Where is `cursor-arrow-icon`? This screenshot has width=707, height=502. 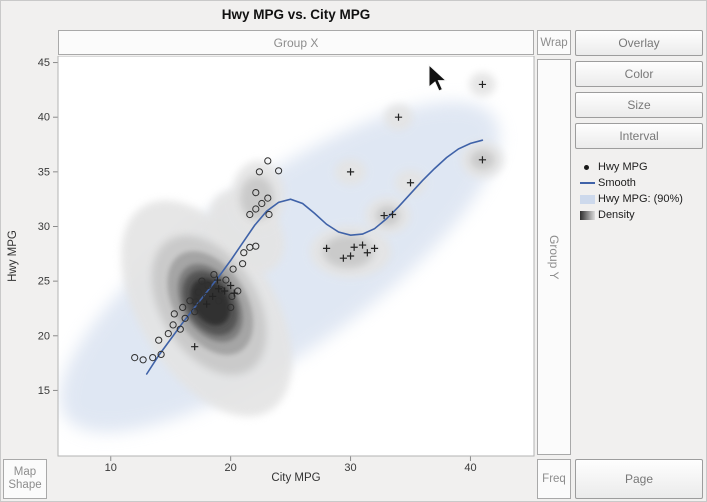
cursor-arrow-icon is located at coordinates (438, 78).